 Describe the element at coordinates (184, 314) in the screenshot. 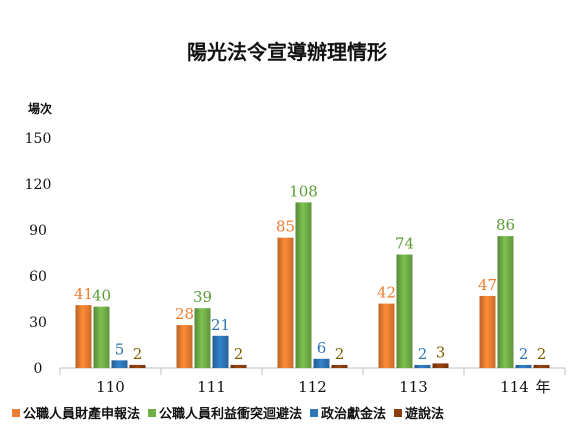

I see `data-label: 28` at that location.